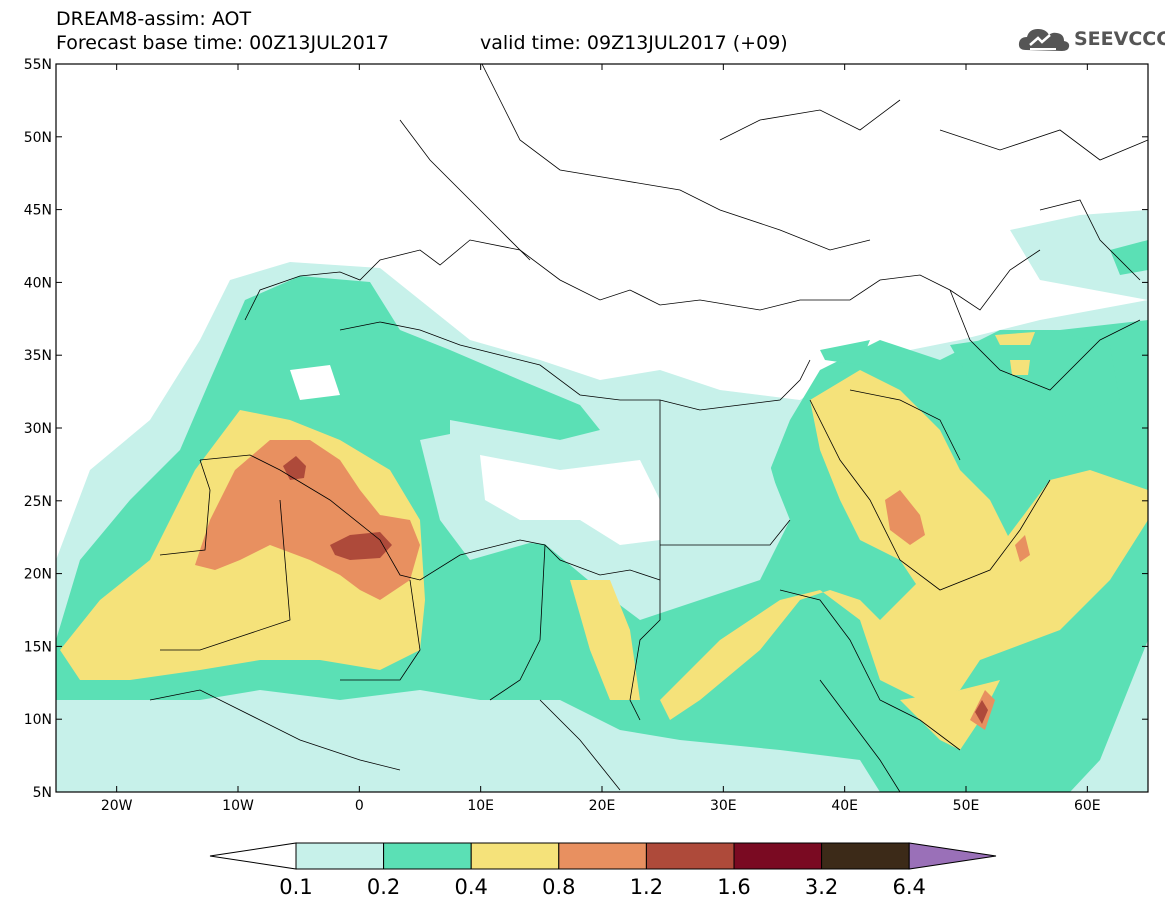 This screenshot has width=1165, height=905. What do you see at coordinates (38, 429) in the screenshot?
I see `lat-tick-label: 30N` at bounding box center [38, 429].